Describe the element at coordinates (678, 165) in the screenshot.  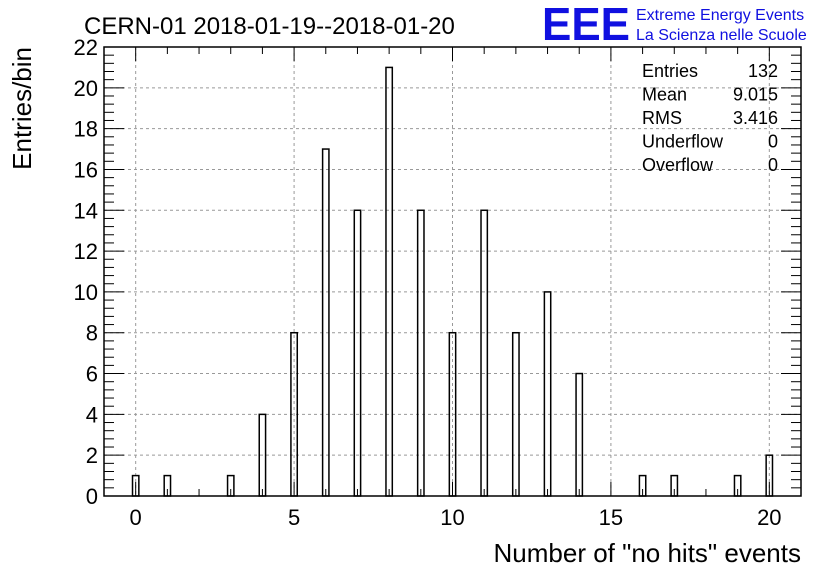
I see `stats-label: Overflow` at that location.